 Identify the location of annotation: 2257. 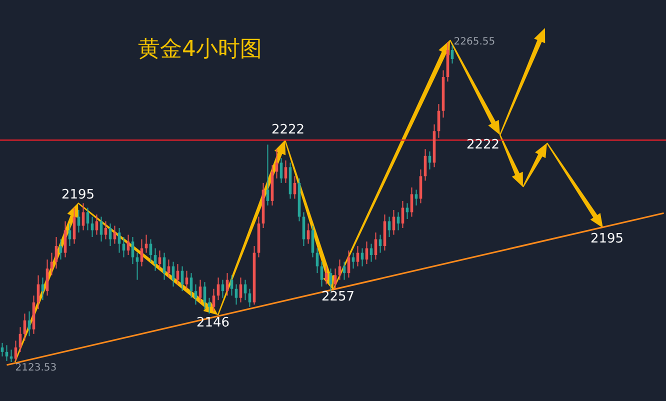
(338, 296).